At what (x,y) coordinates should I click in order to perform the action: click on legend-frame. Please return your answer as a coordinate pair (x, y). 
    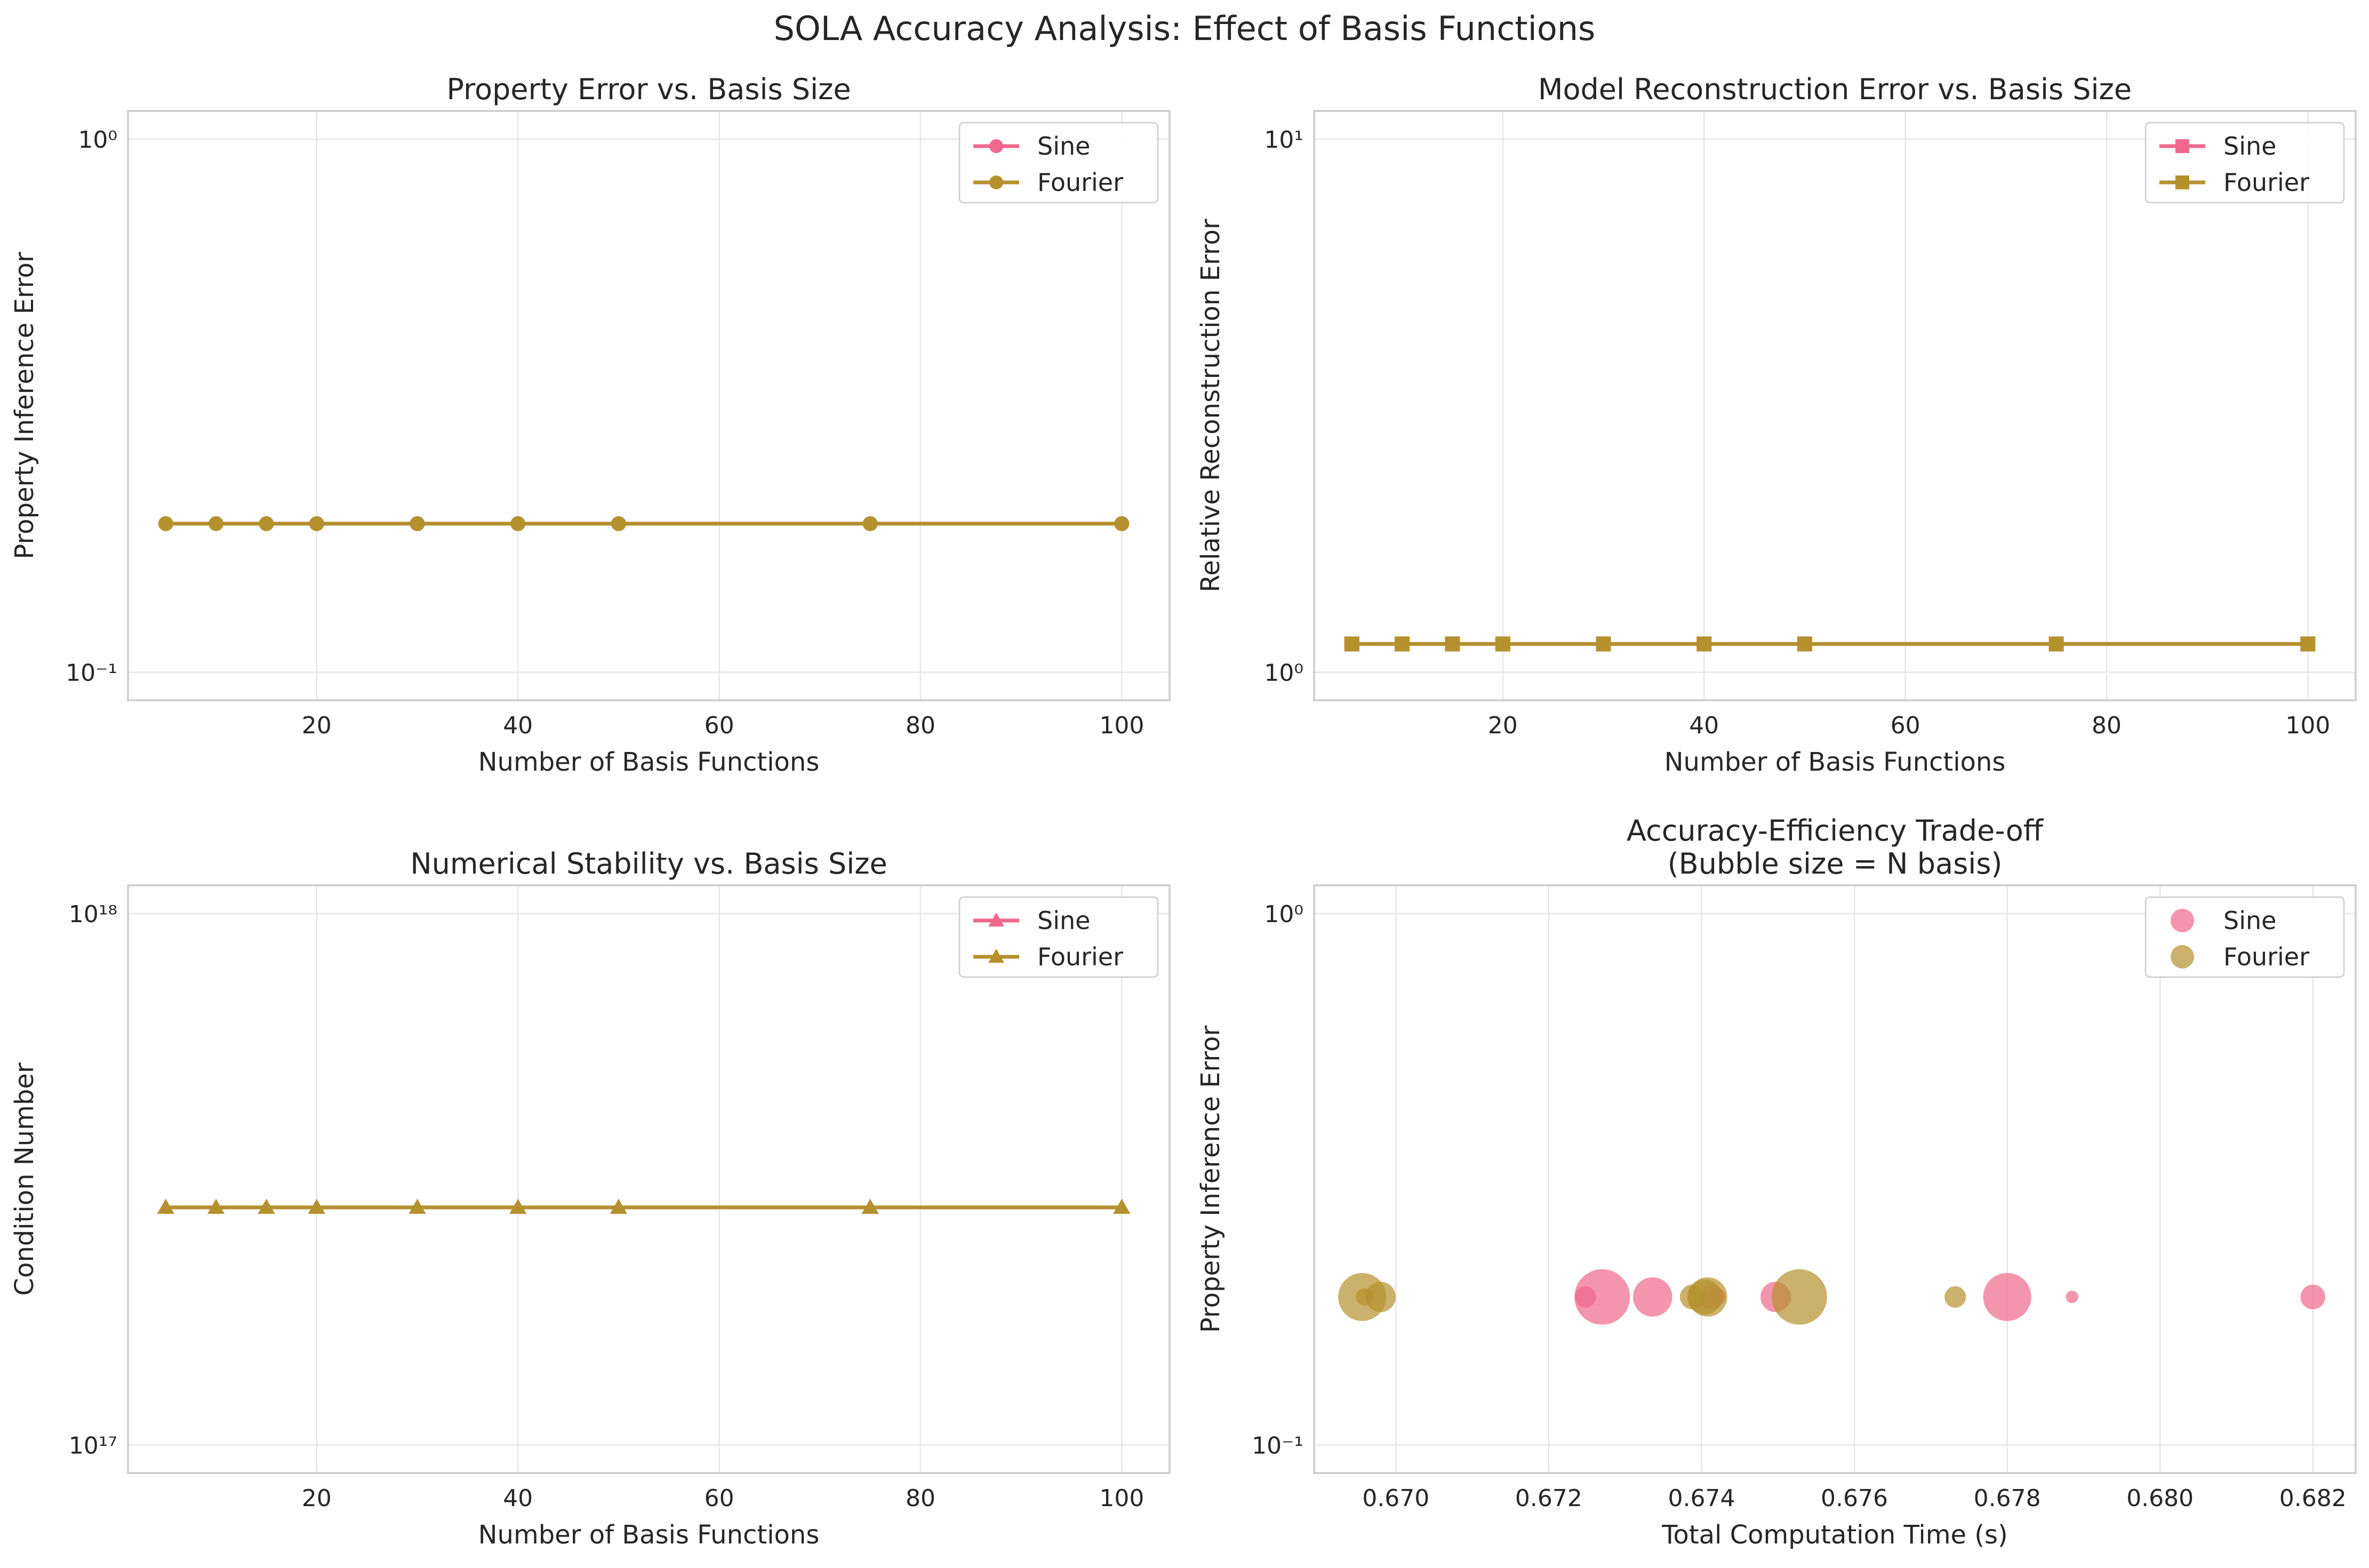
    Looking at the image, I should click on (2244, 937).